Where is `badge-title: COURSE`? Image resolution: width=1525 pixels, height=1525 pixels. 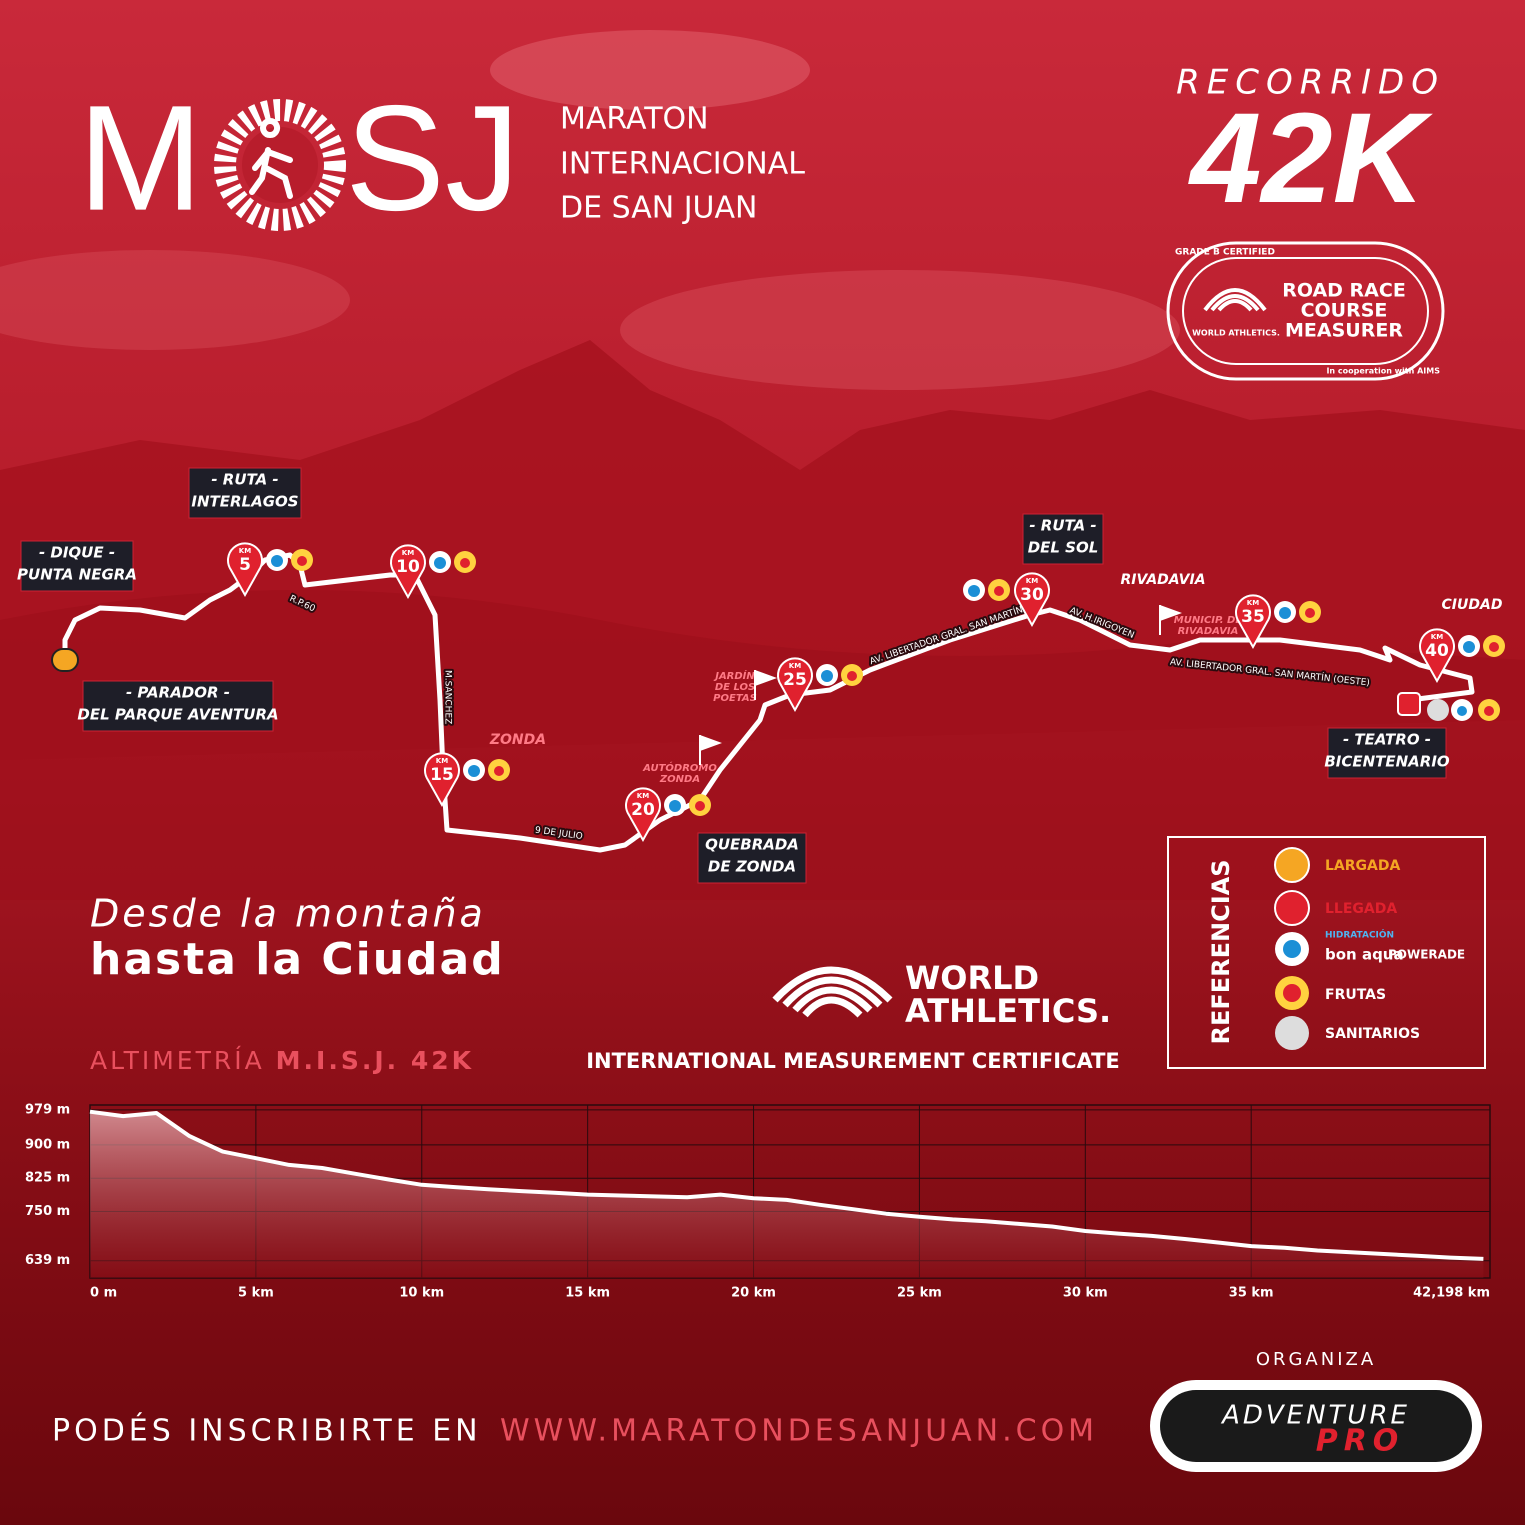 badge-title: COURSE is located at coordinates (1344, 311).